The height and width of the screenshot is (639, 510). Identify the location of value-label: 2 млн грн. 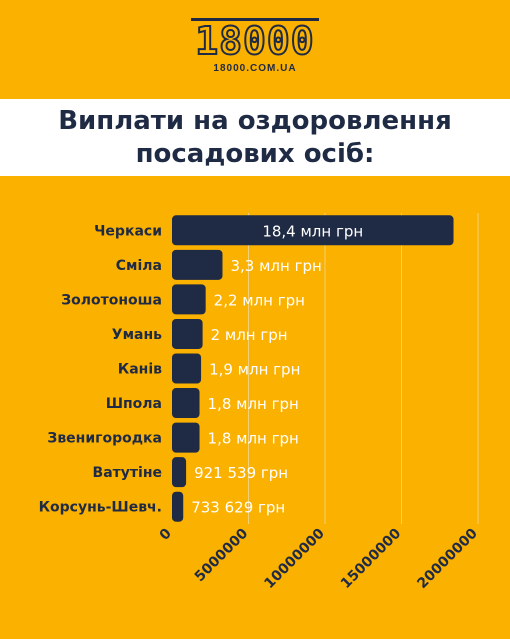
(249, 335).